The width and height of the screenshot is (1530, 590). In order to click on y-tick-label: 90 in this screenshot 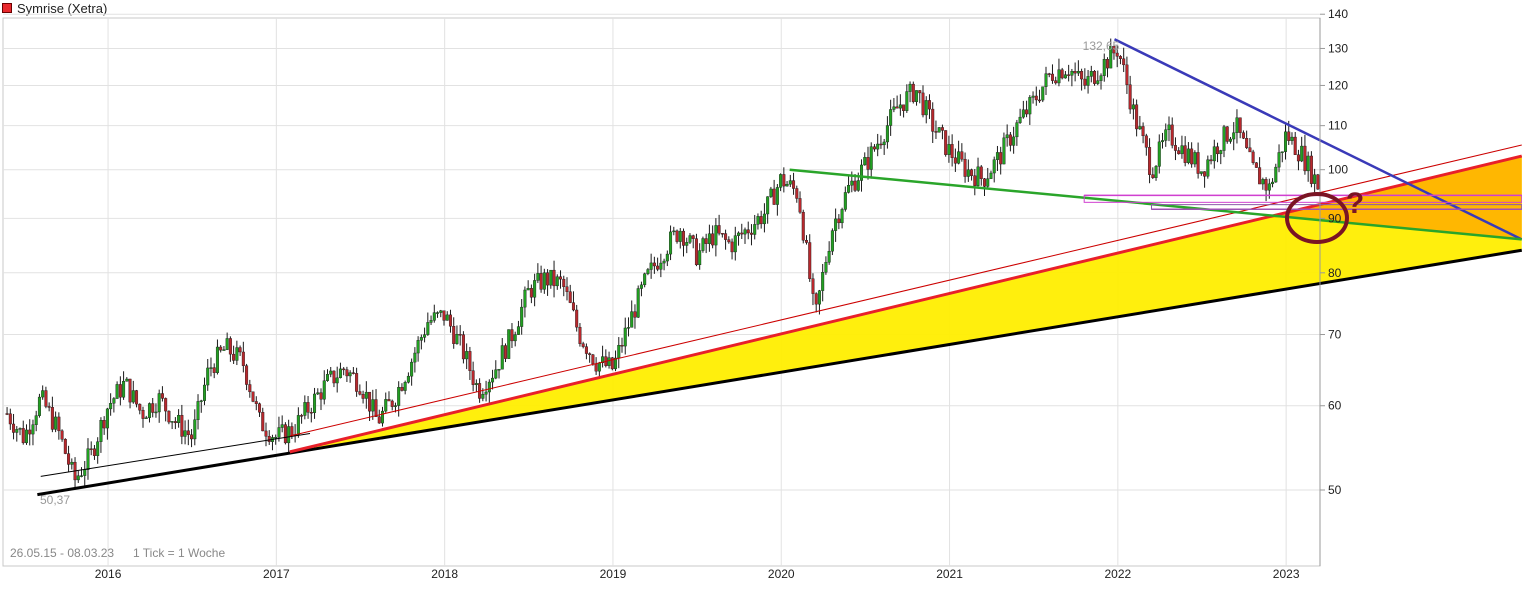, I will do `click(1335, 218)`.